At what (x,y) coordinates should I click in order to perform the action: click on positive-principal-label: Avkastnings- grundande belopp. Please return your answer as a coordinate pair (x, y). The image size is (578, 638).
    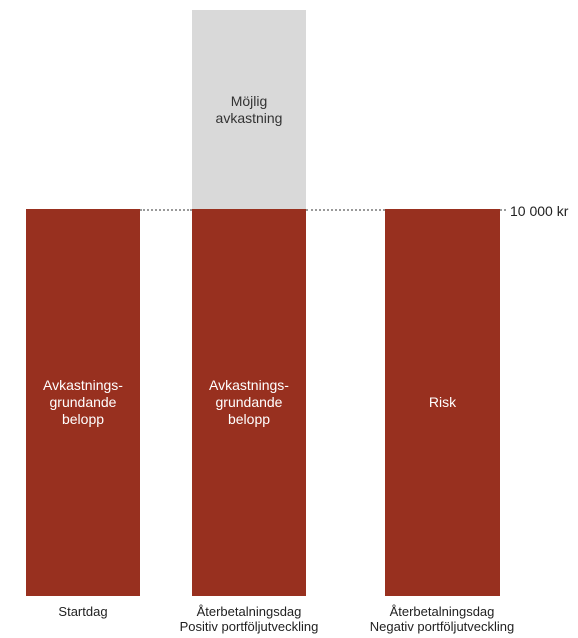
    Looking at the image, I should click on (249, 402).